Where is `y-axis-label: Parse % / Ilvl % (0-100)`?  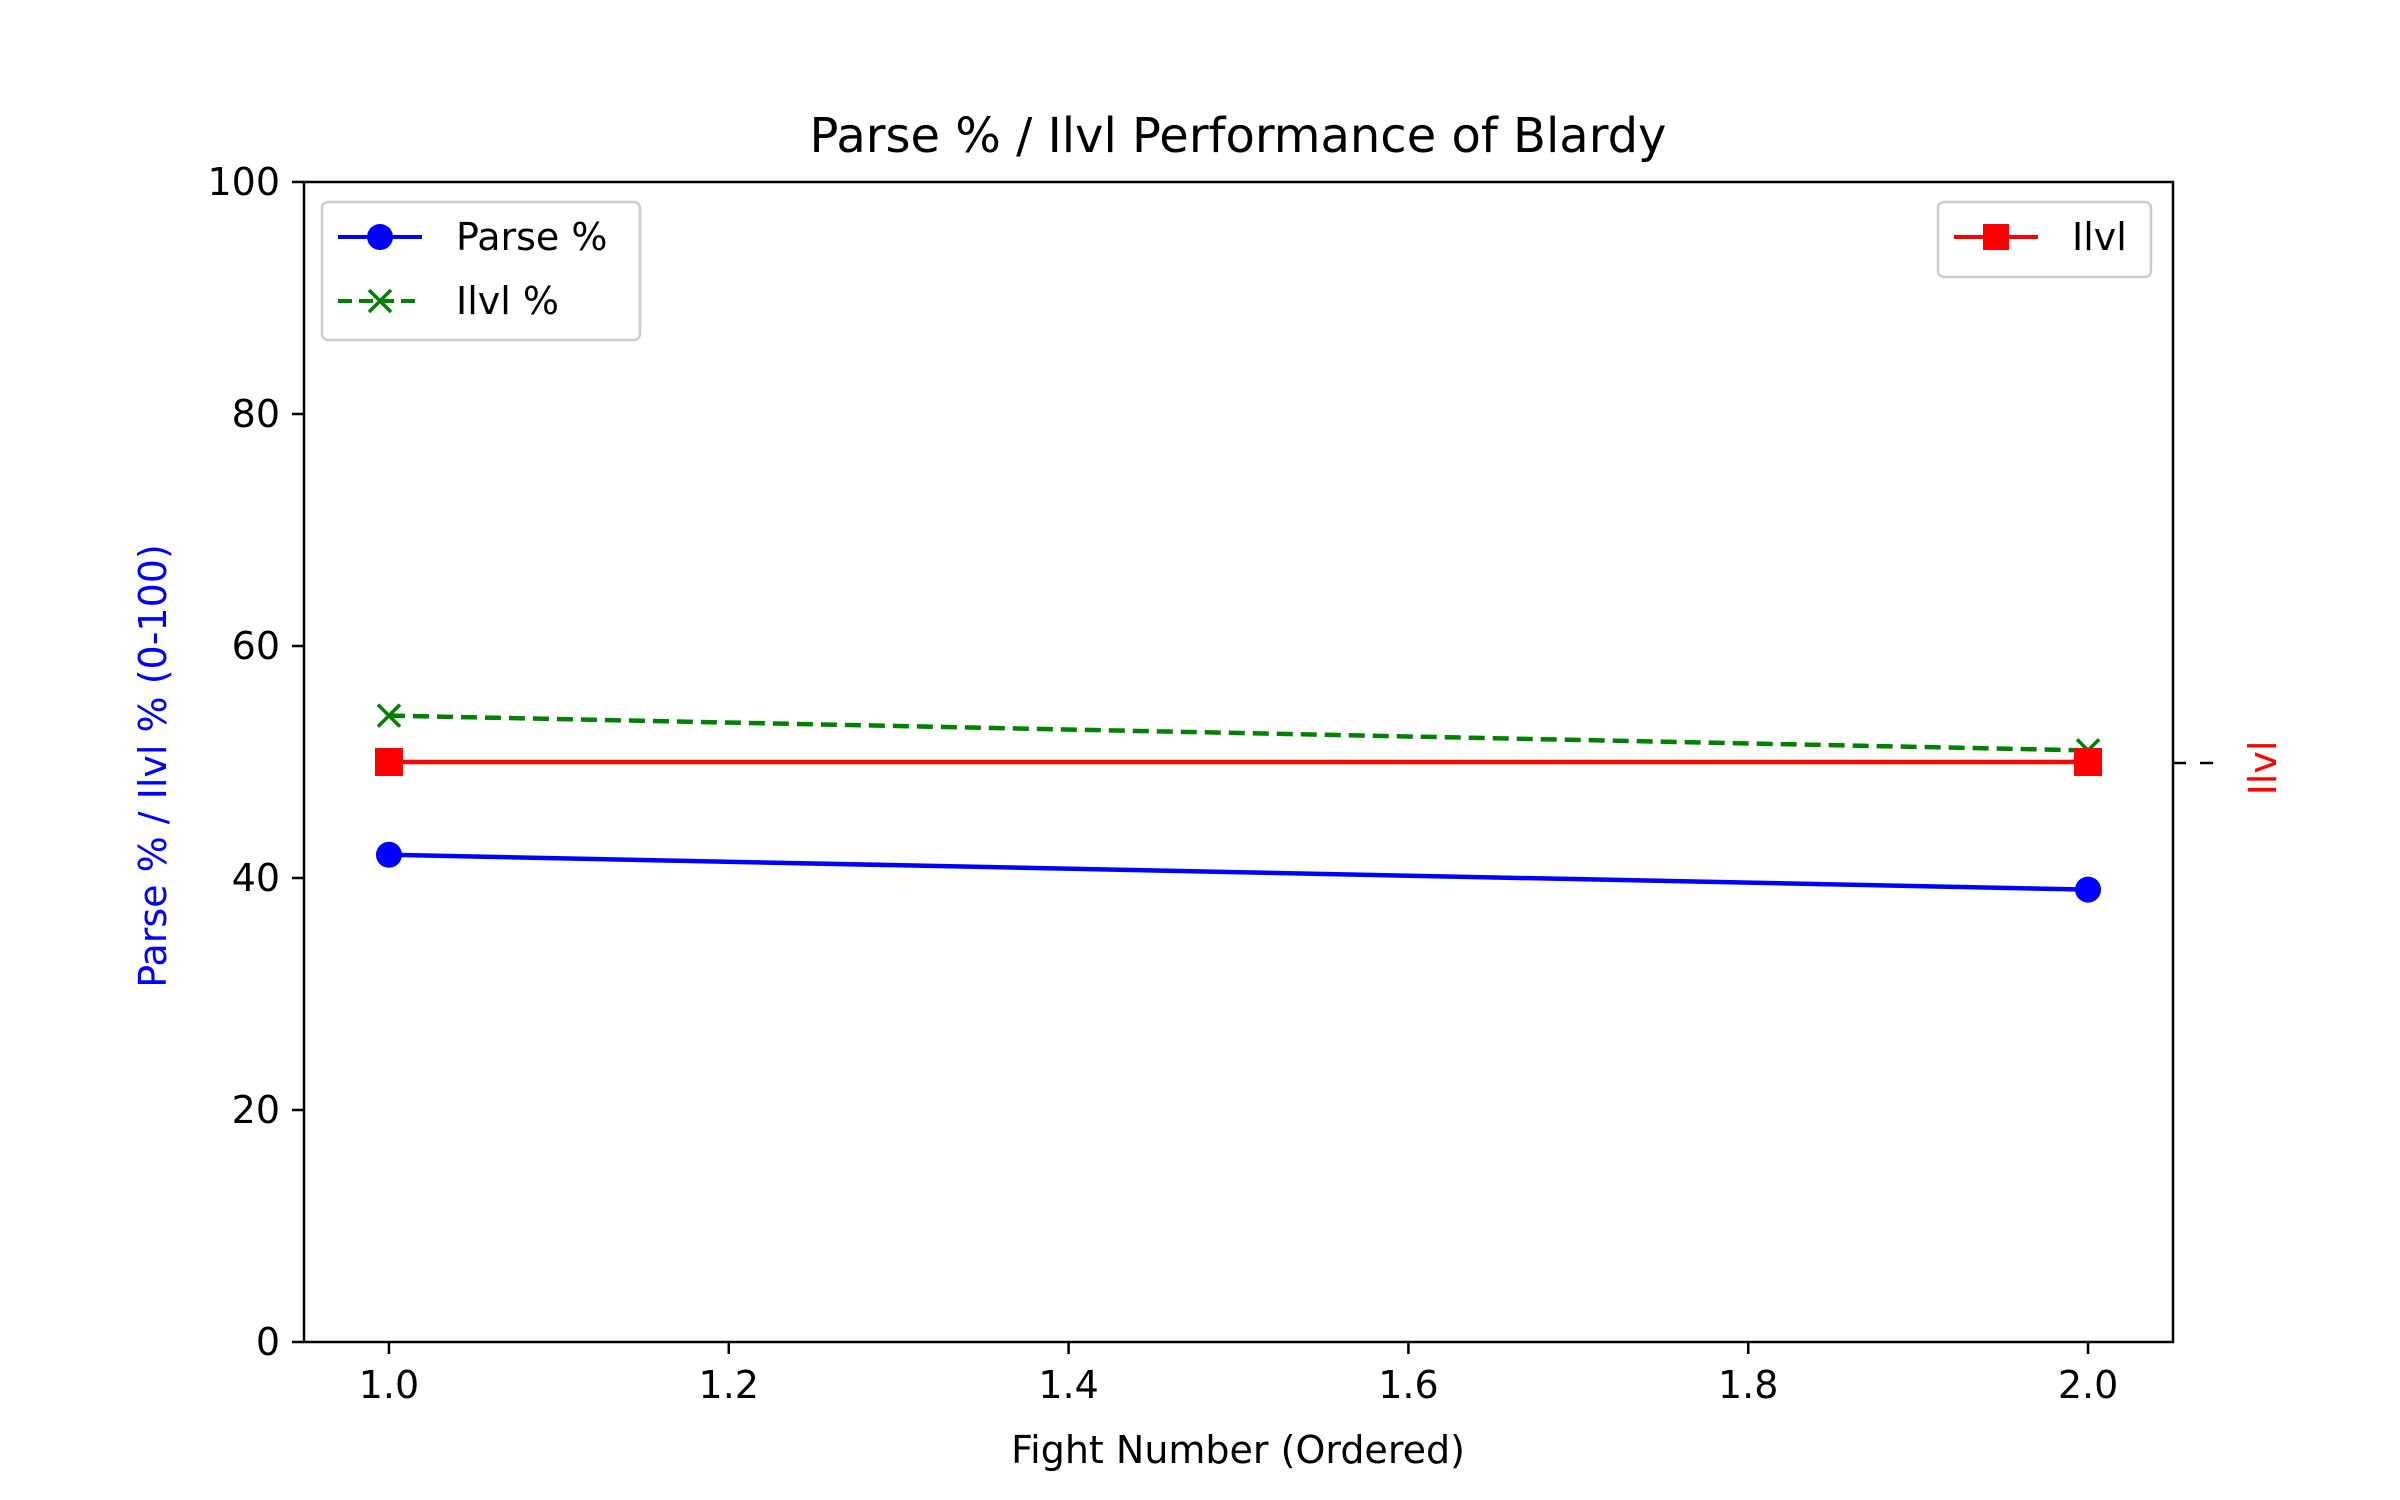 y-axis-label: Parse % / Ilvl % (0-100) is located at coordinates (153, 766).